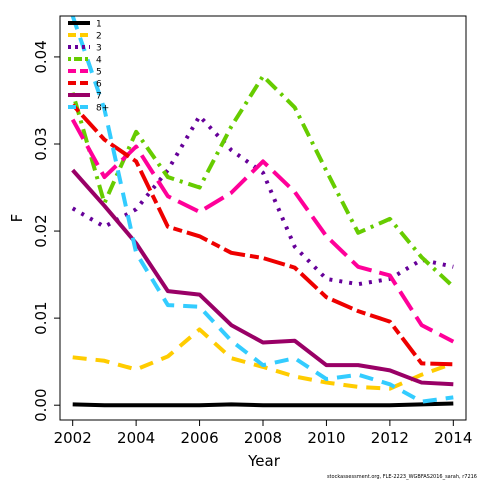 The width and height of the screenshot is (480, 484). I want to click on x-tick-label: 2012, so click(390, 438).